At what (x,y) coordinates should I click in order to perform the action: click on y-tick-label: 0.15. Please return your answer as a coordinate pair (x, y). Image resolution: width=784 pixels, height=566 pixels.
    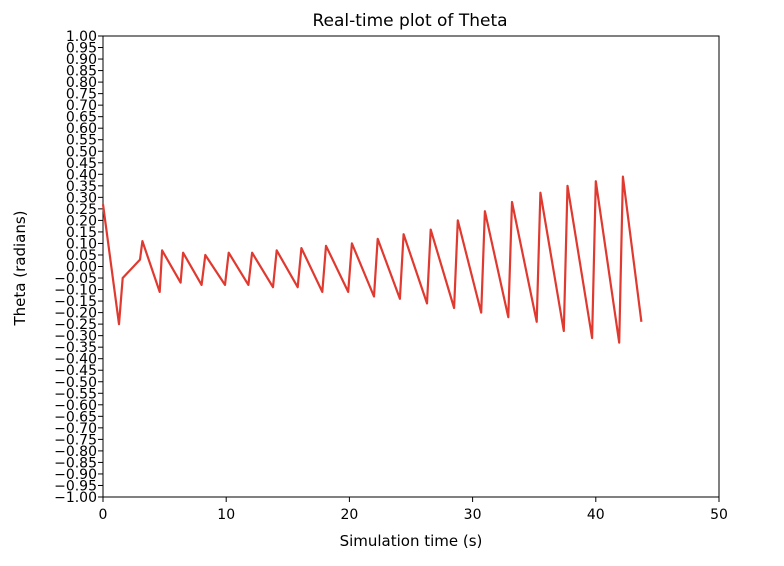
    Looking at the image, I should click on (81, 233).